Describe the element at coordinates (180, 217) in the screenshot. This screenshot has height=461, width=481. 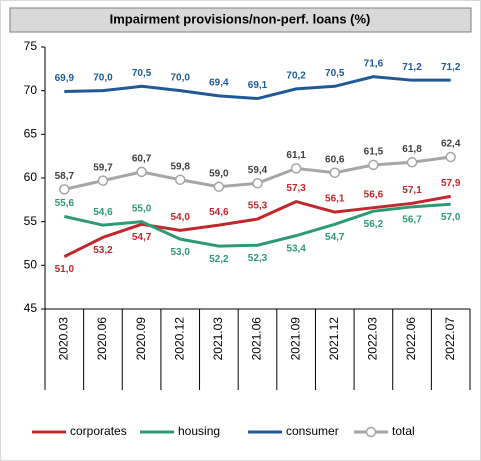
I see `data-label: 54,0` at that location.